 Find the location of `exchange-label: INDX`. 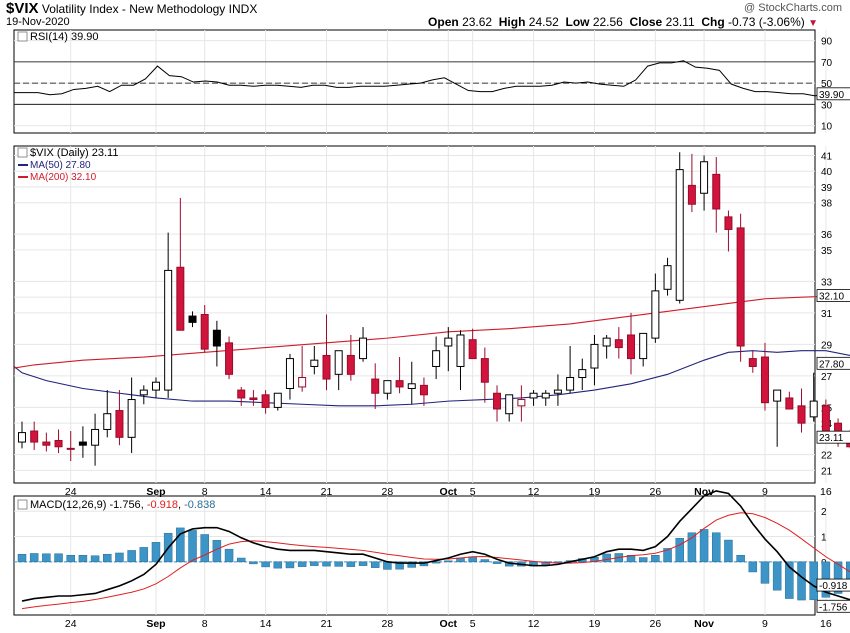

exchange-label: INDX is located at coordinates (243, 9).